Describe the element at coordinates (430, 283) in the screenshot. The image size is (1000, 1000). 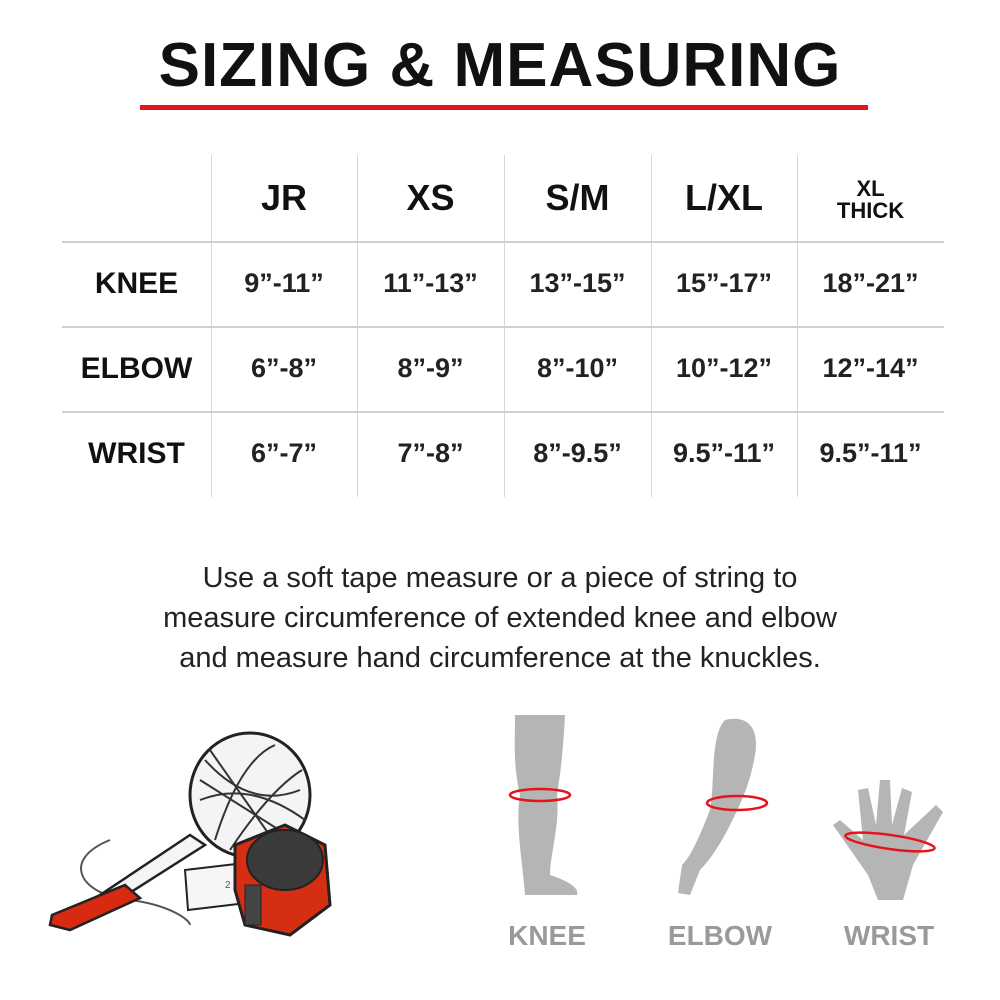
I see `table-cell: 11”-13”` at that location.